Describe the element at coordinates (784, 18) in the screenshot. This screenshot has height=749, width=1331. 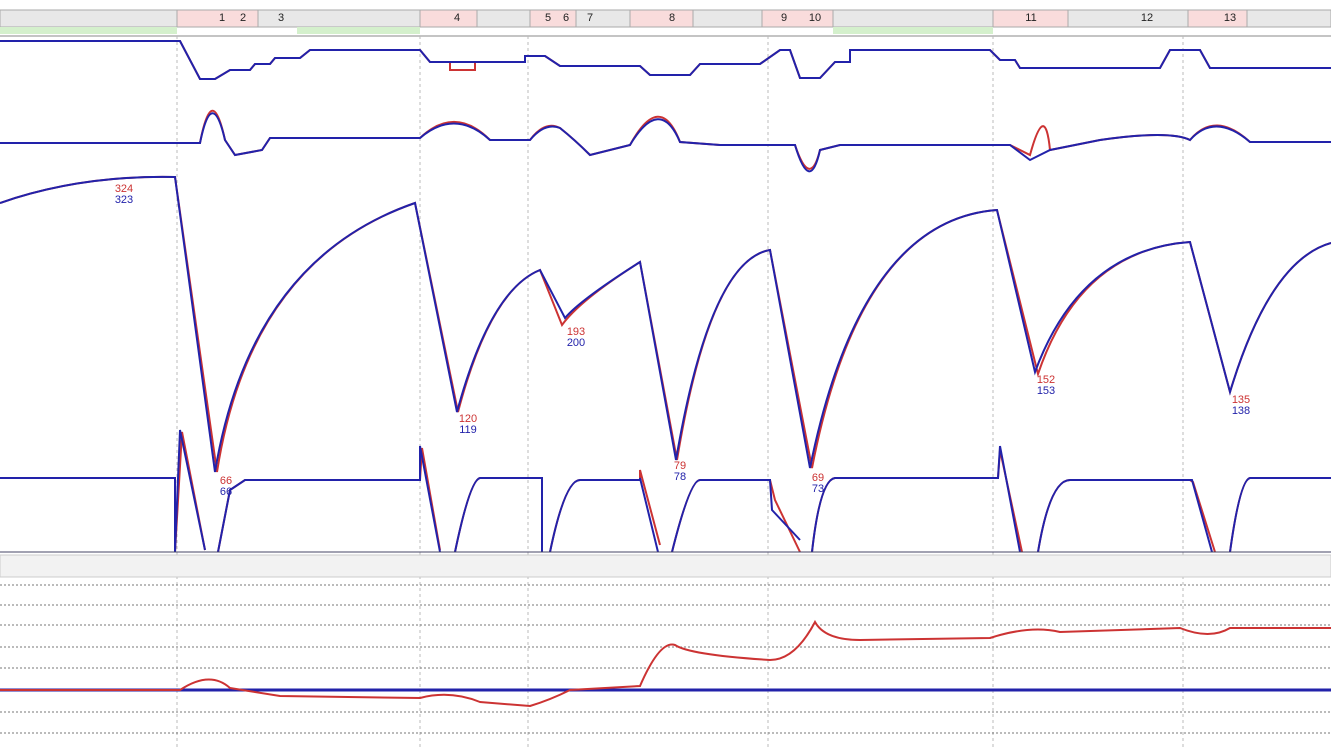
I see `segment-label: 9` at that location.